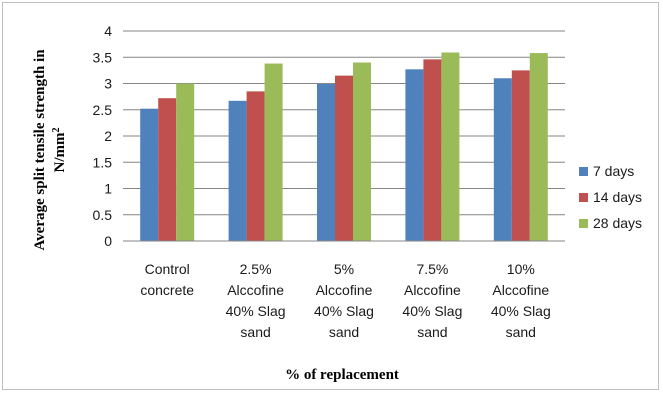  Describe the element at coordinates (40, 150) in the screenshot. I see `y-axis-title-line1: Average split tensile strength in` at that location.